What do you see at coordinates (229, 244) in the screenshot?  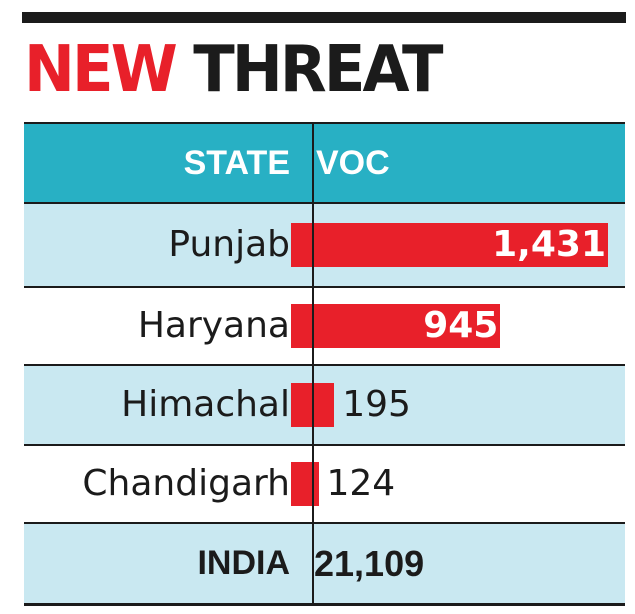 I see `state-label: Punjab` at bounding box center [229, 244].